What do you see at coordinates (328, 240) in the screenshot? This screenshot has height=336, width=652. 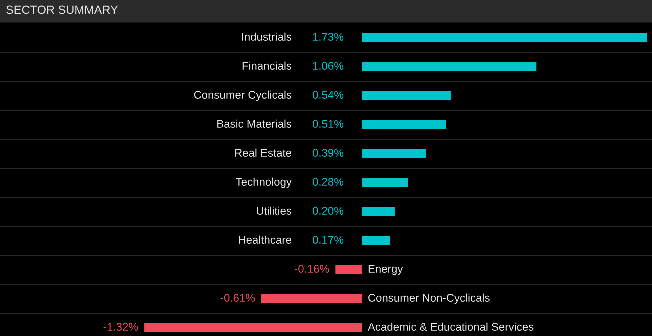 I see `data-label: 0.17%` at bounding box center [328, 240].